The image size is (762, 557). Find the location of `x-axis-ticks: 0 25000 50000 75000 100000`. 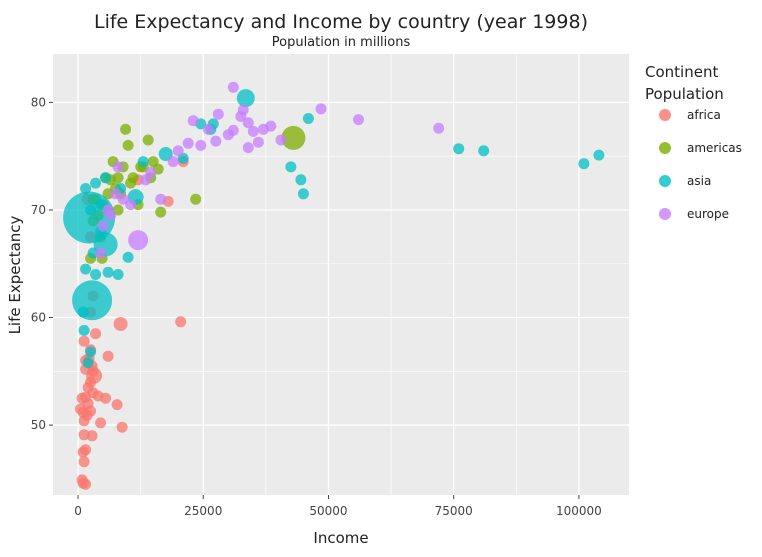

x-axis-ticks: 0 25000 50000 75000 100000 is located at coordinates (338, 506).